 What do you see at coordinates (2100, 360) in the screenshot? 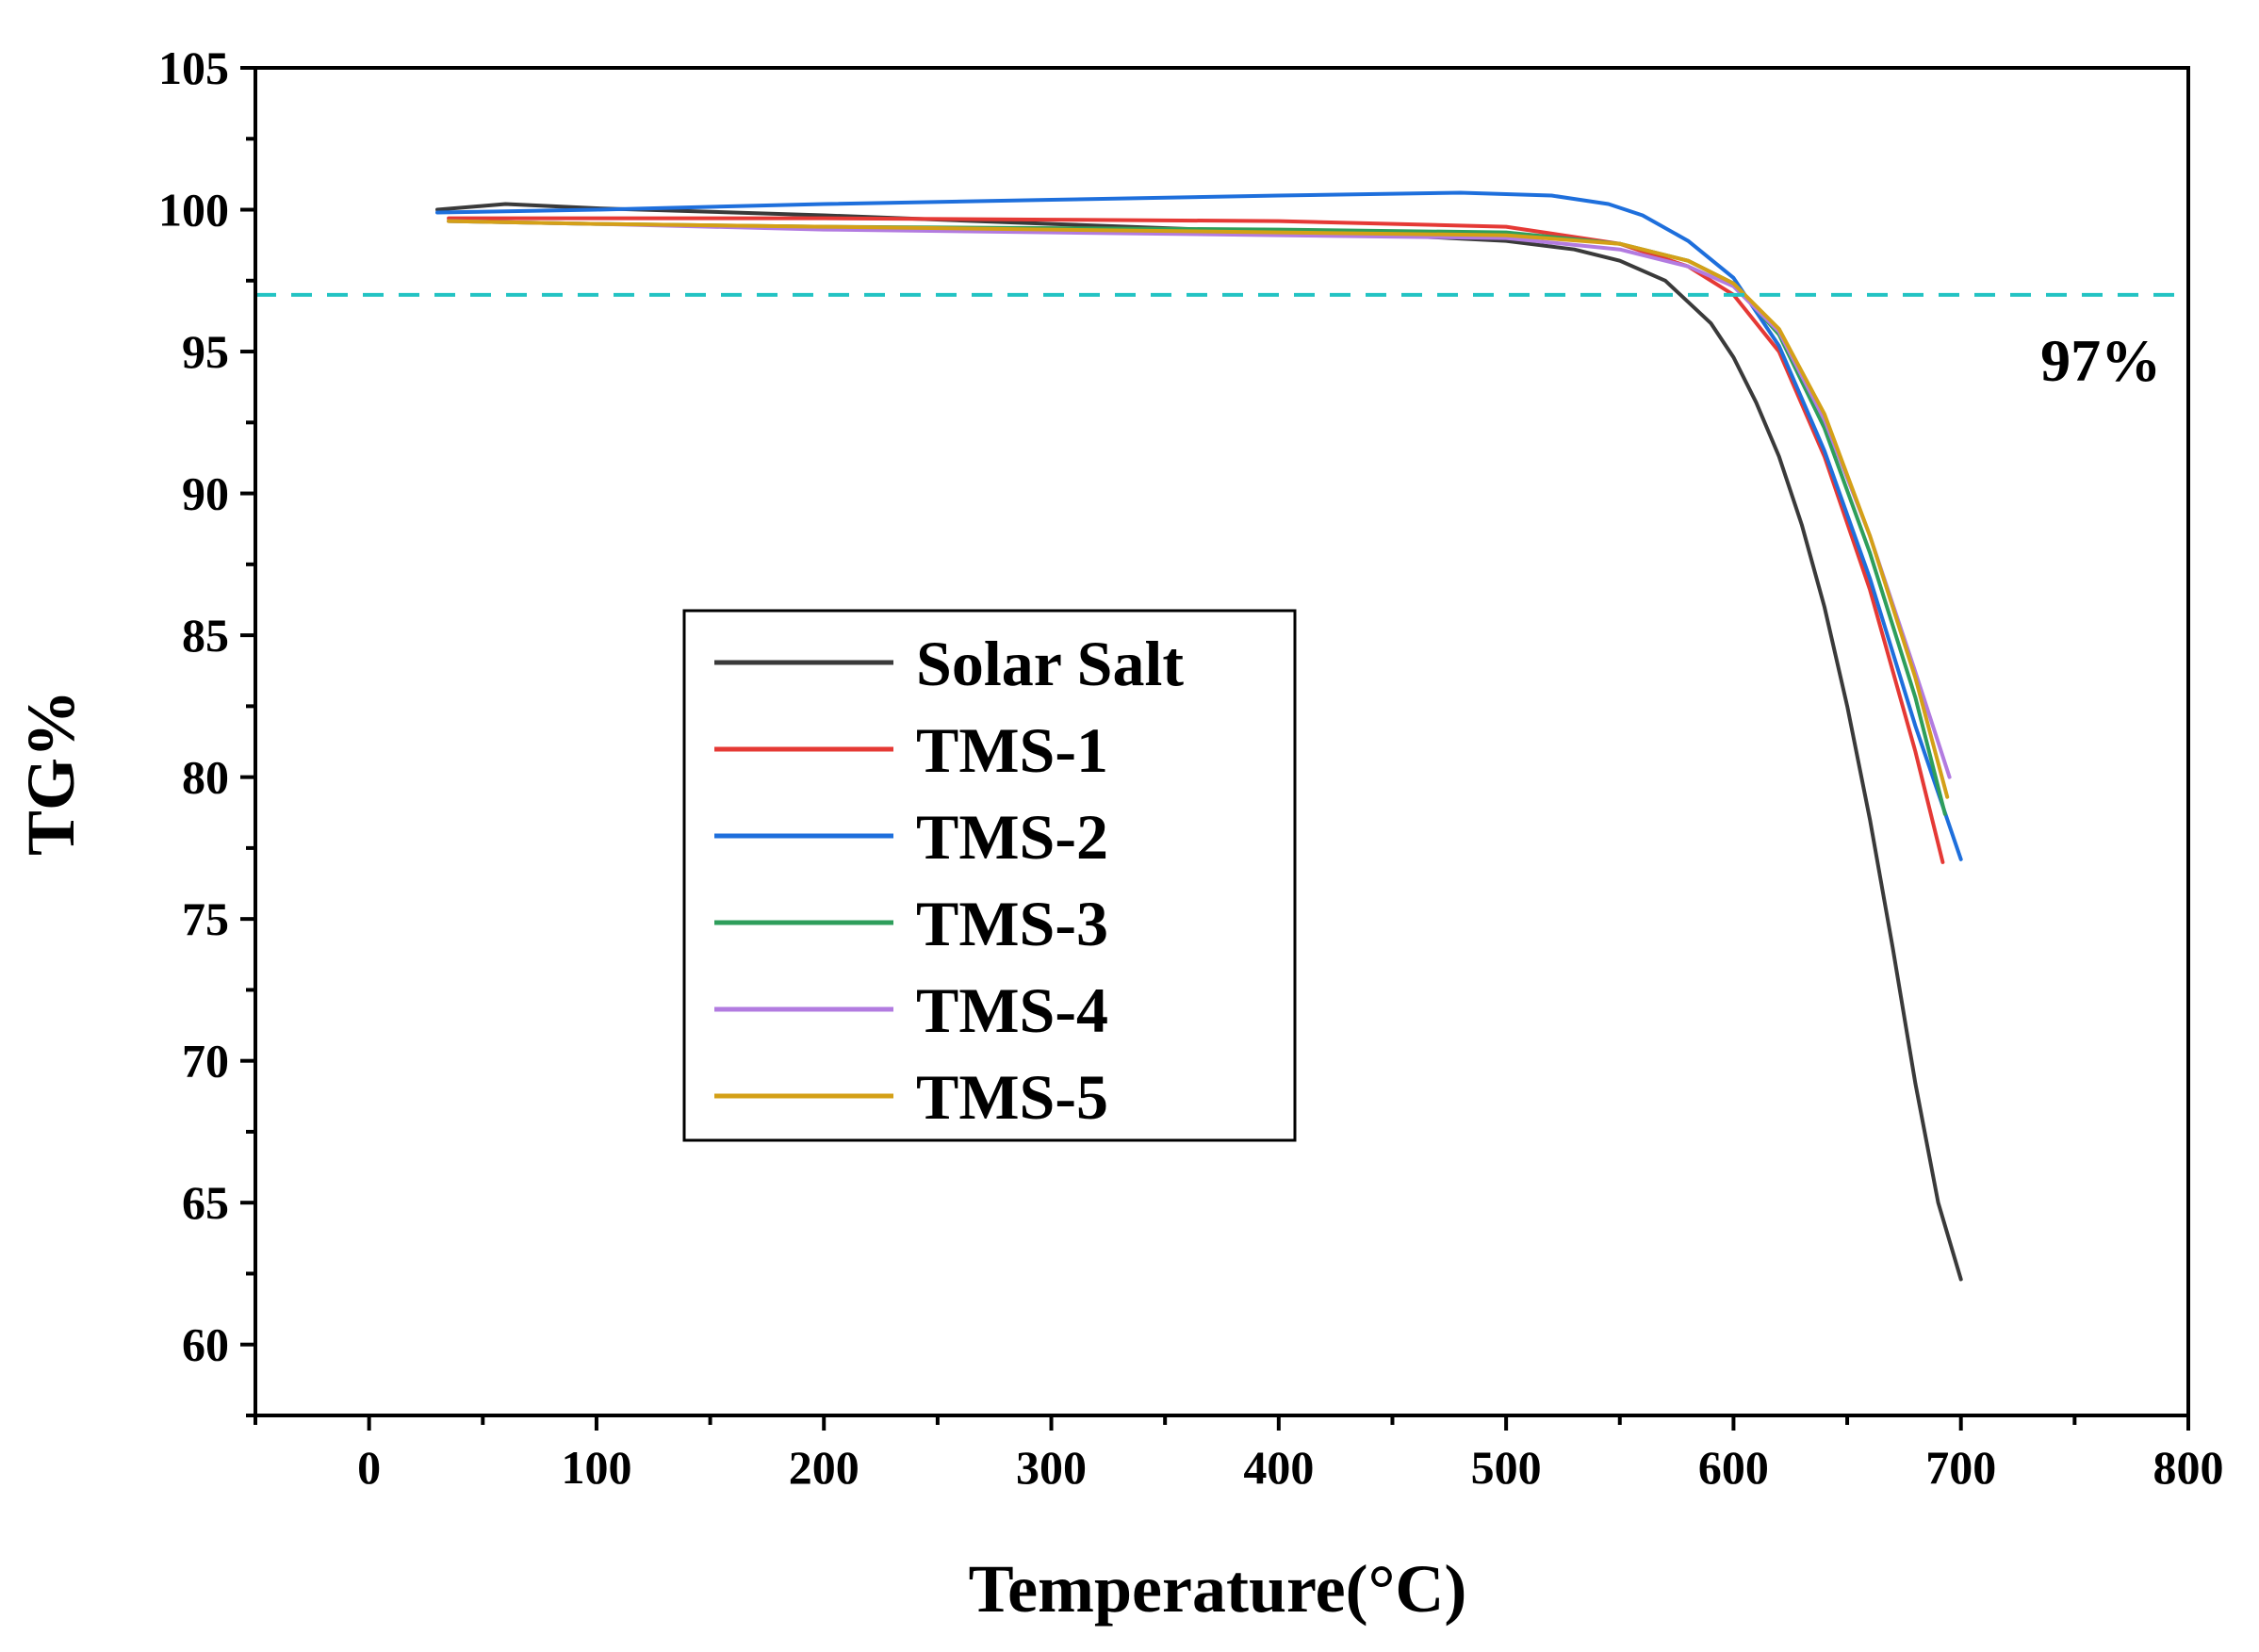
I see `threshold-annotation: 97%` at bounding box center [2100, 360].